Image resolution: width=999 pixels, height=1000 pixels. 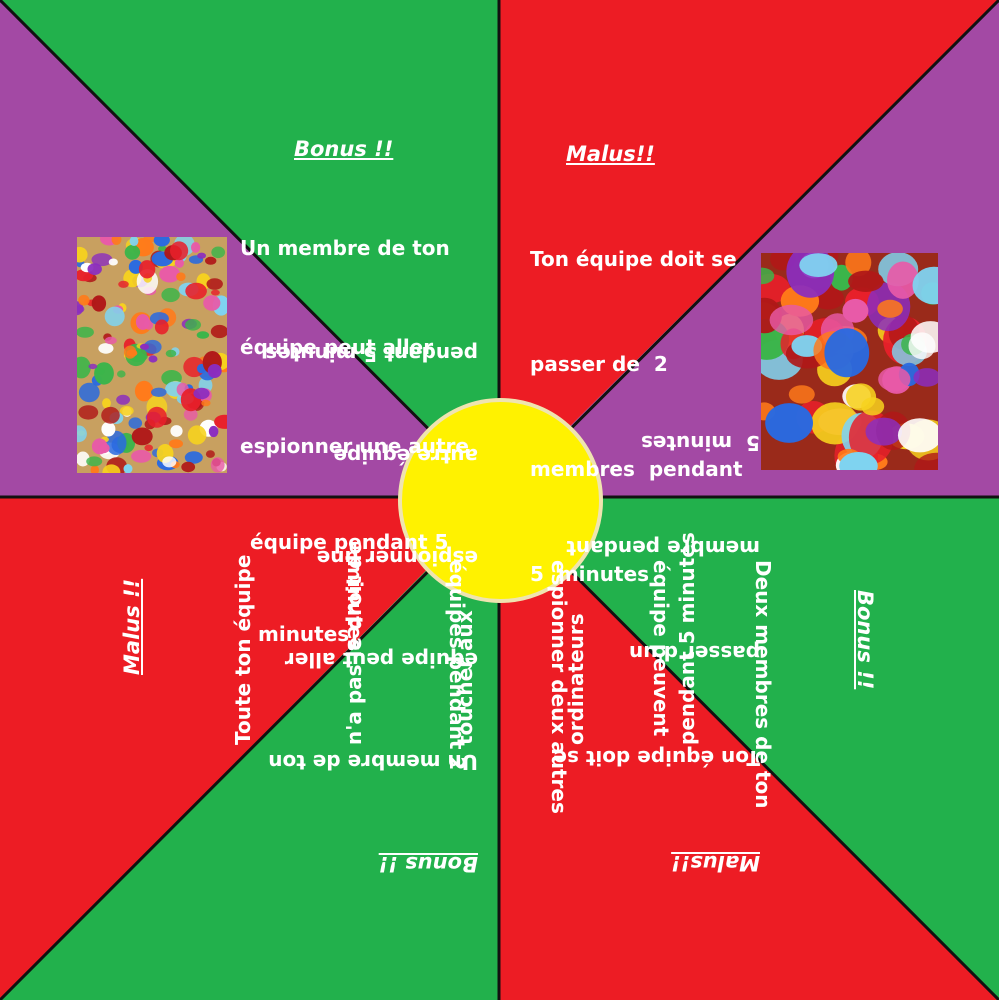 What do you see at coordinates (349, 542) in the screenshot?
I see `card-line: équipe pendant 5` at bounding box center [349, 542].